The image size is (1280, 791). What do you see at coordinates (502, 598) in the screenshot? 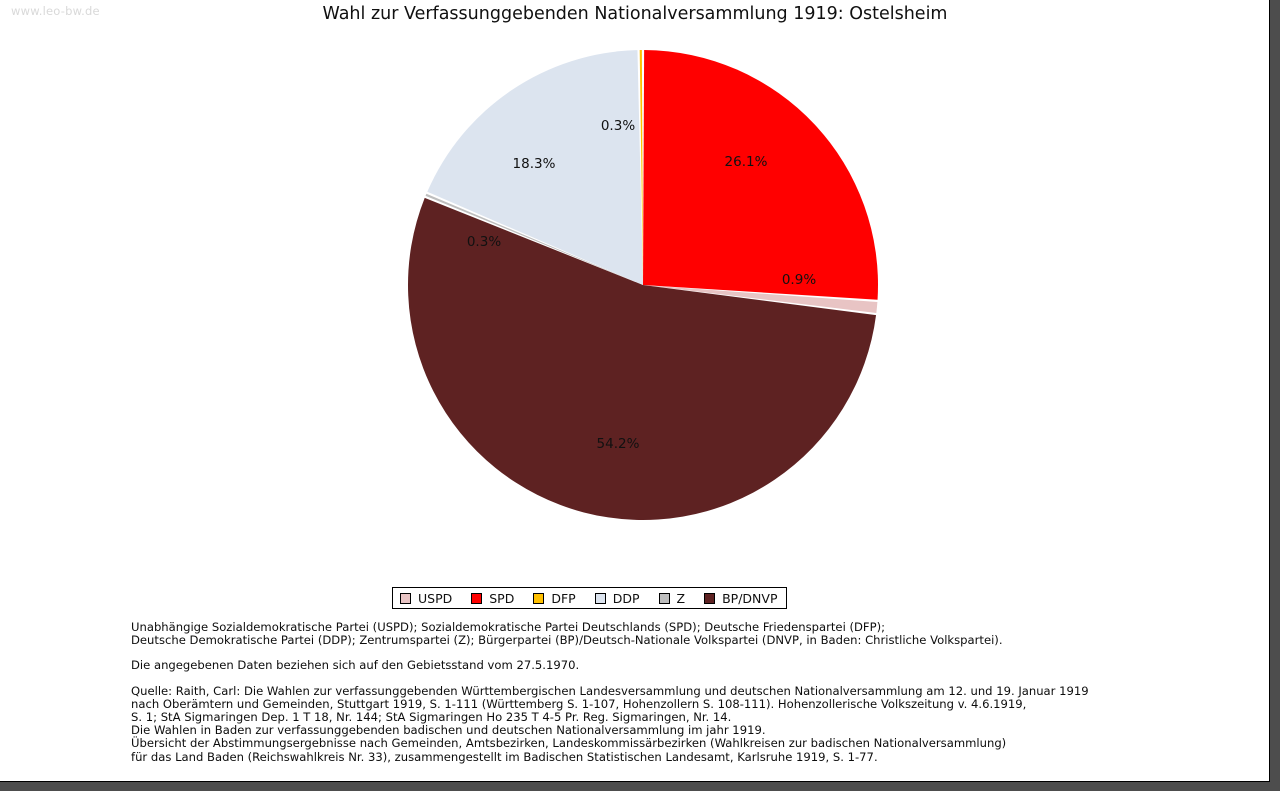
I see `legend-label: SPD` at bounding box center [502, 598].